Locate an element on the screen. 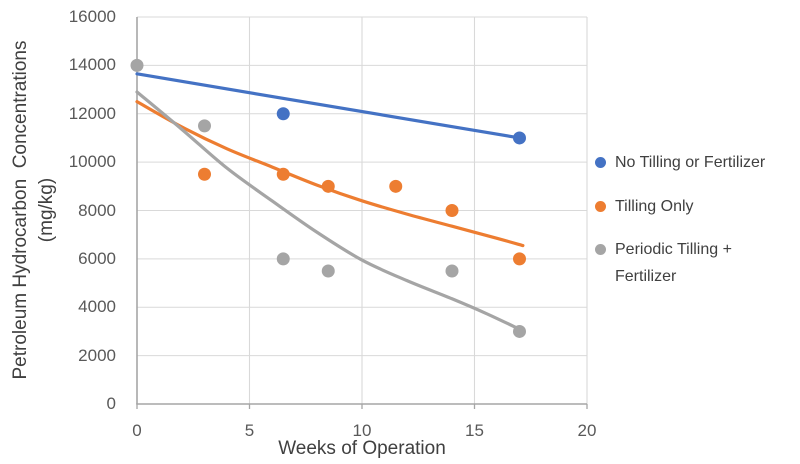  y-axis-tick-label: 0 is located at coordinates (111, 403).